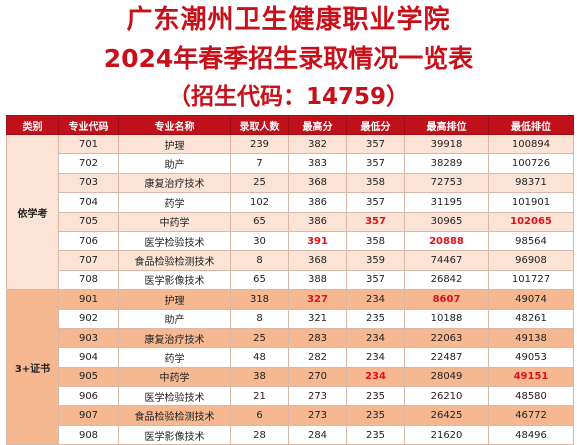  I want to click on page-subtitle: 2024年春季招生录取情况一览表, so click(288, 58).